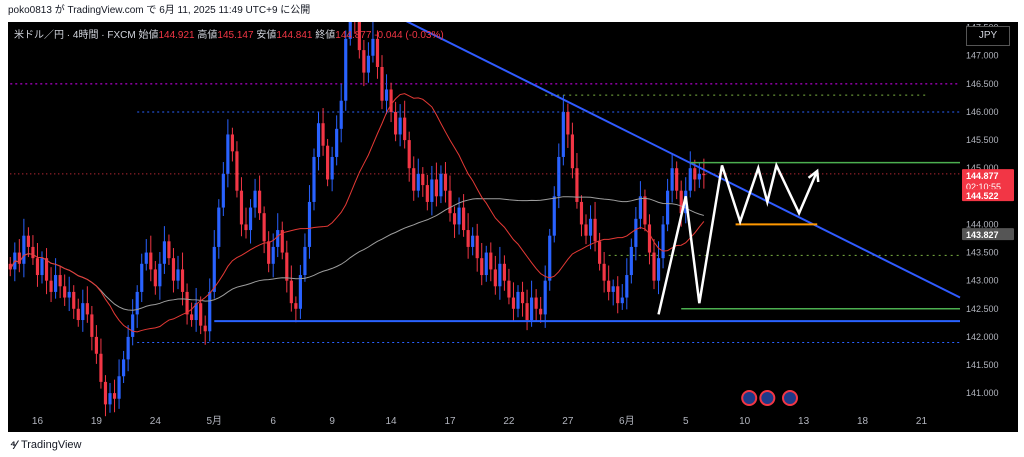  I want to click on high-label: 高値, so click(207, 35).